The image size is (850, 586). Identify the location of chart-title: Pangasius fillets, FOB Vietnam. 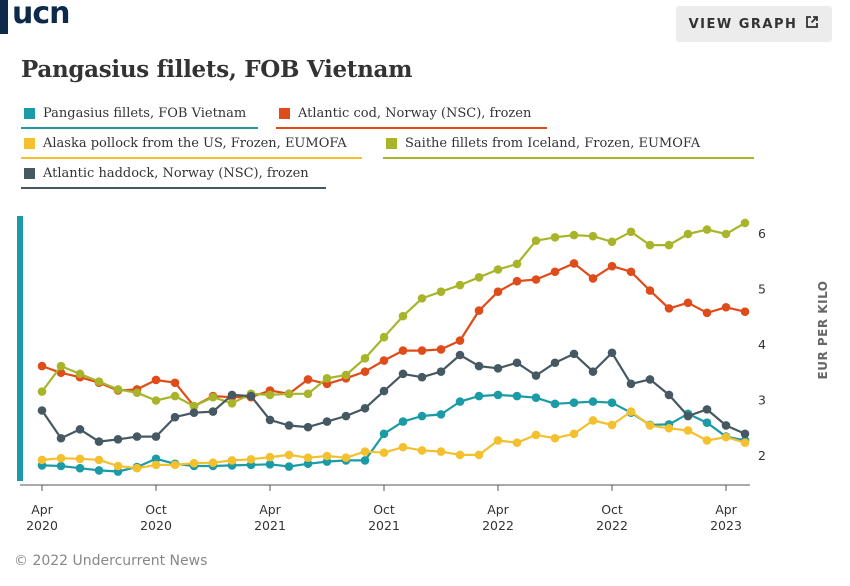
(217, 69).